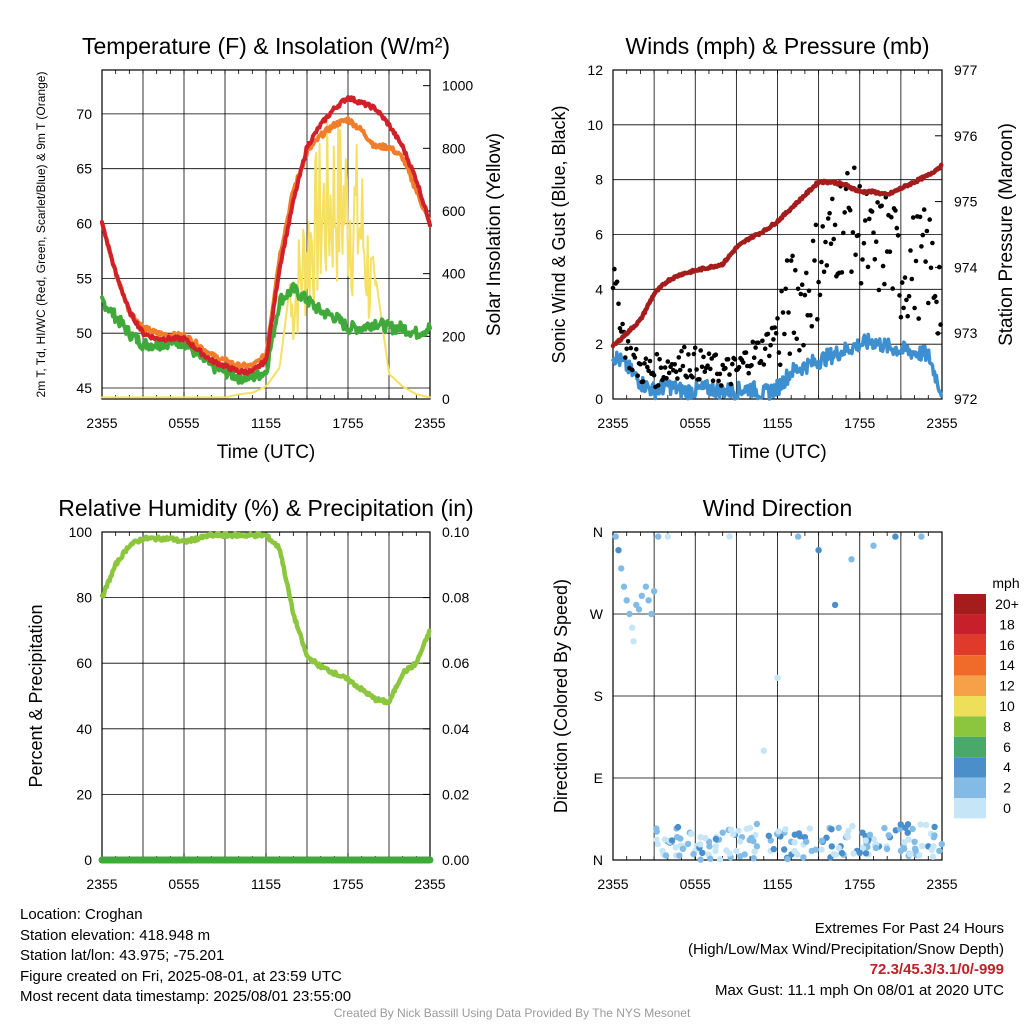 The height and width of the screenshot is (1024, 1024). I want to click on y2-tick-label: 975, so click(966, 202).